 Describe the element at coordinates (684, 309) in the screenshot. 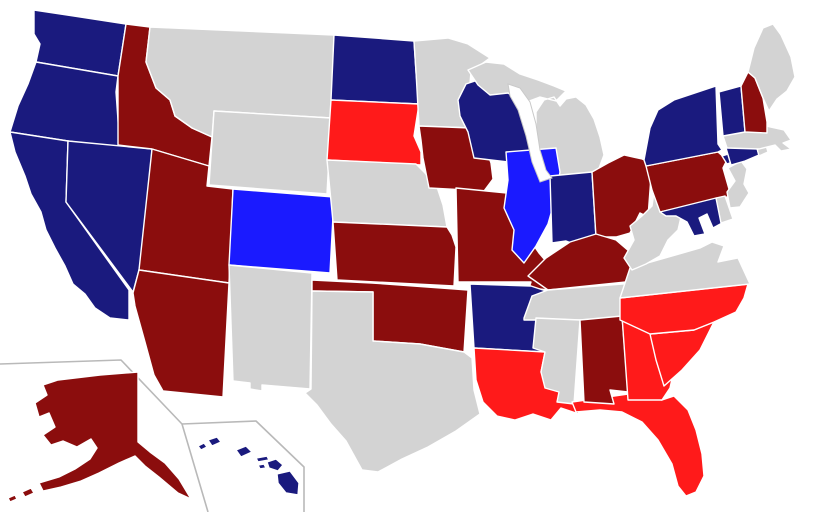

I see `state-north-carolina` at that location.